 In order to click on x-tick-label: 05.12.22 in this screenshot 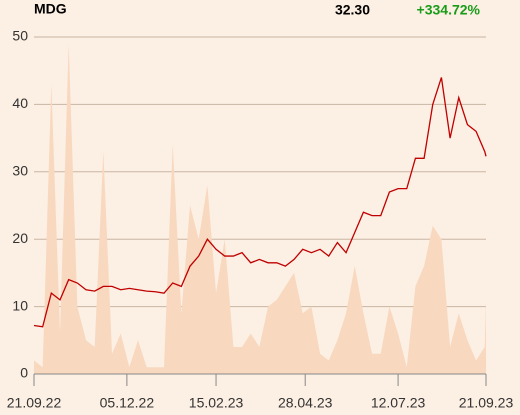, I will do `click(127, 403)`.